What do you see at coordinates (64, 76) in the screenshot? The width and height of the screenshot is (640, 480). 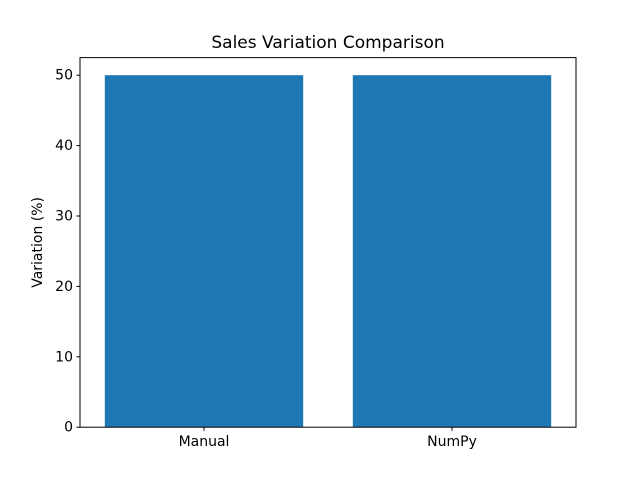 I see `y-tick-label: 50` at bounding box center [64, 76].